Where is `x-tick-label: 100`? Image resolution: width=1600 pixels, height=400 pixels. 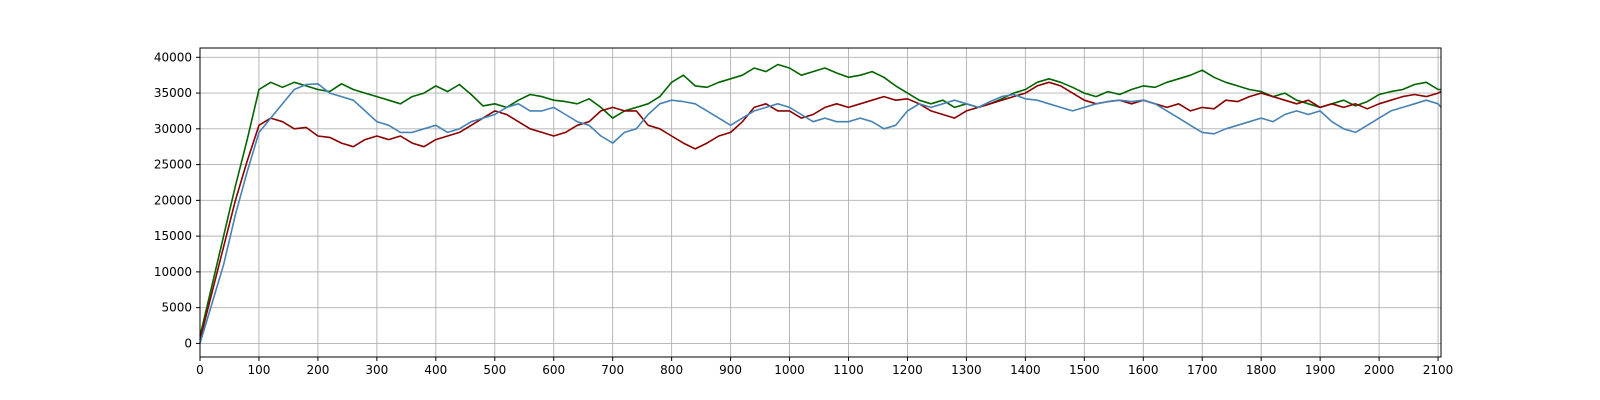
x-tick-label: 100 is located at coordinates (259, 370).